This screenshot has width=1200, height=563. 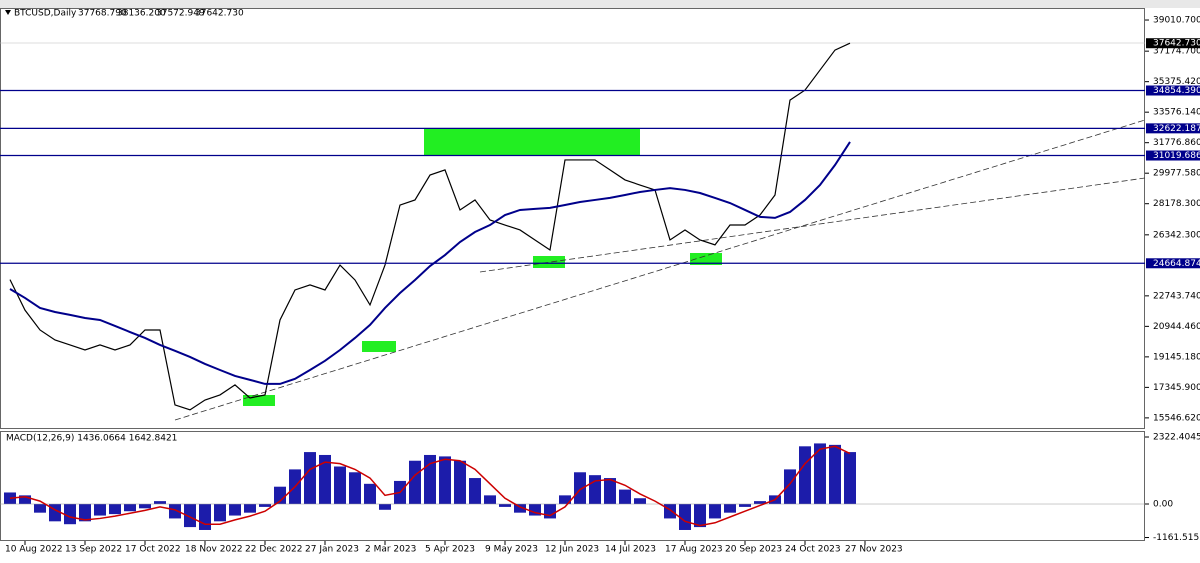 I want to click on y-tick-label: 29977.580, so click(x=1176, y=174).